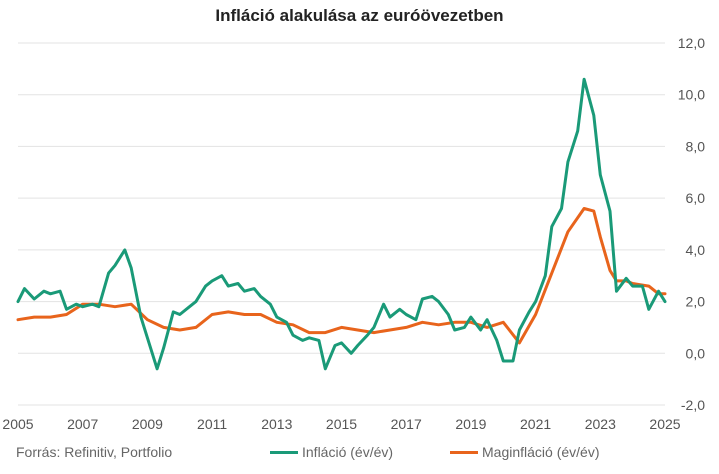 Image resolution: width=719 pixels, height=474 pixels. Describe the element at coordinates (696, 146) in the screenshot. I see `y-tick-label: 8,0` at that location.